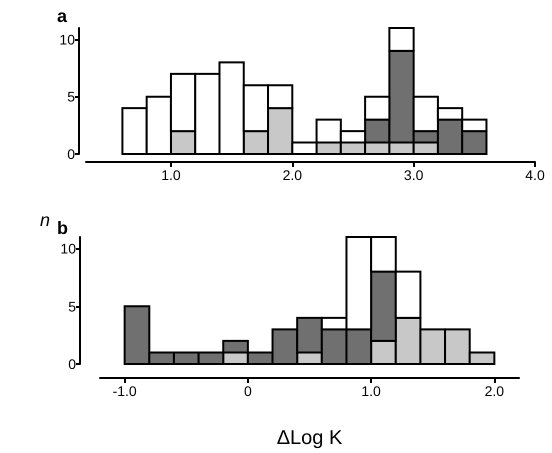 Image resolution: width=552 pixels, height=453 pixels. I want to click on x-axis-title: ΔLog K, so click(309, 438).